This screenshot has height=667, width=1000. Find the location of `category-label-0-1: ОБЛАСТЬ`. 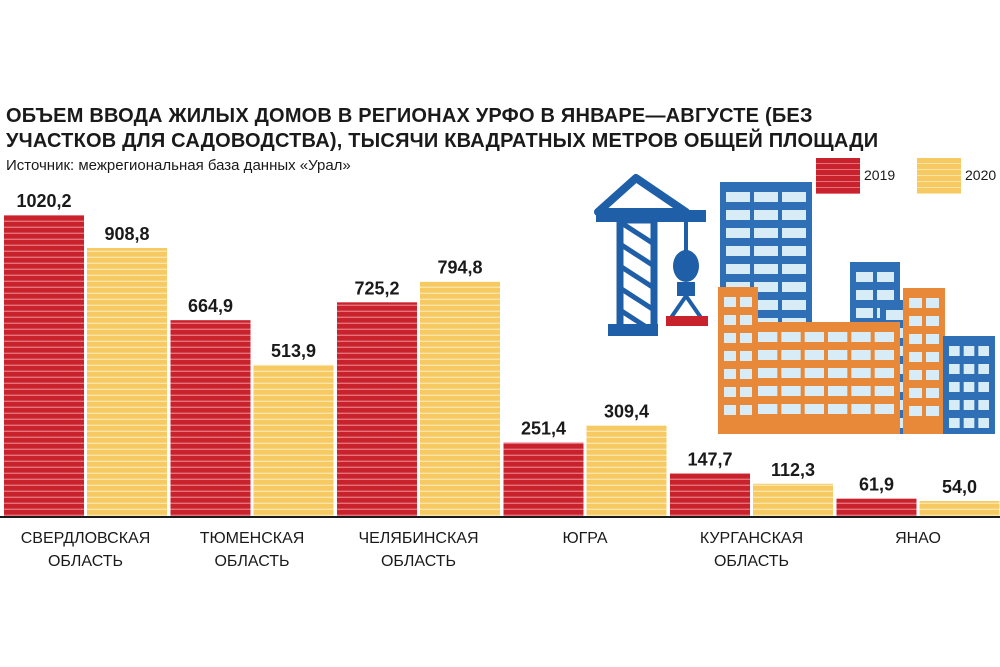

category-label-0-1: ОБЛАСТЬ is located at coordinates (85, 561).